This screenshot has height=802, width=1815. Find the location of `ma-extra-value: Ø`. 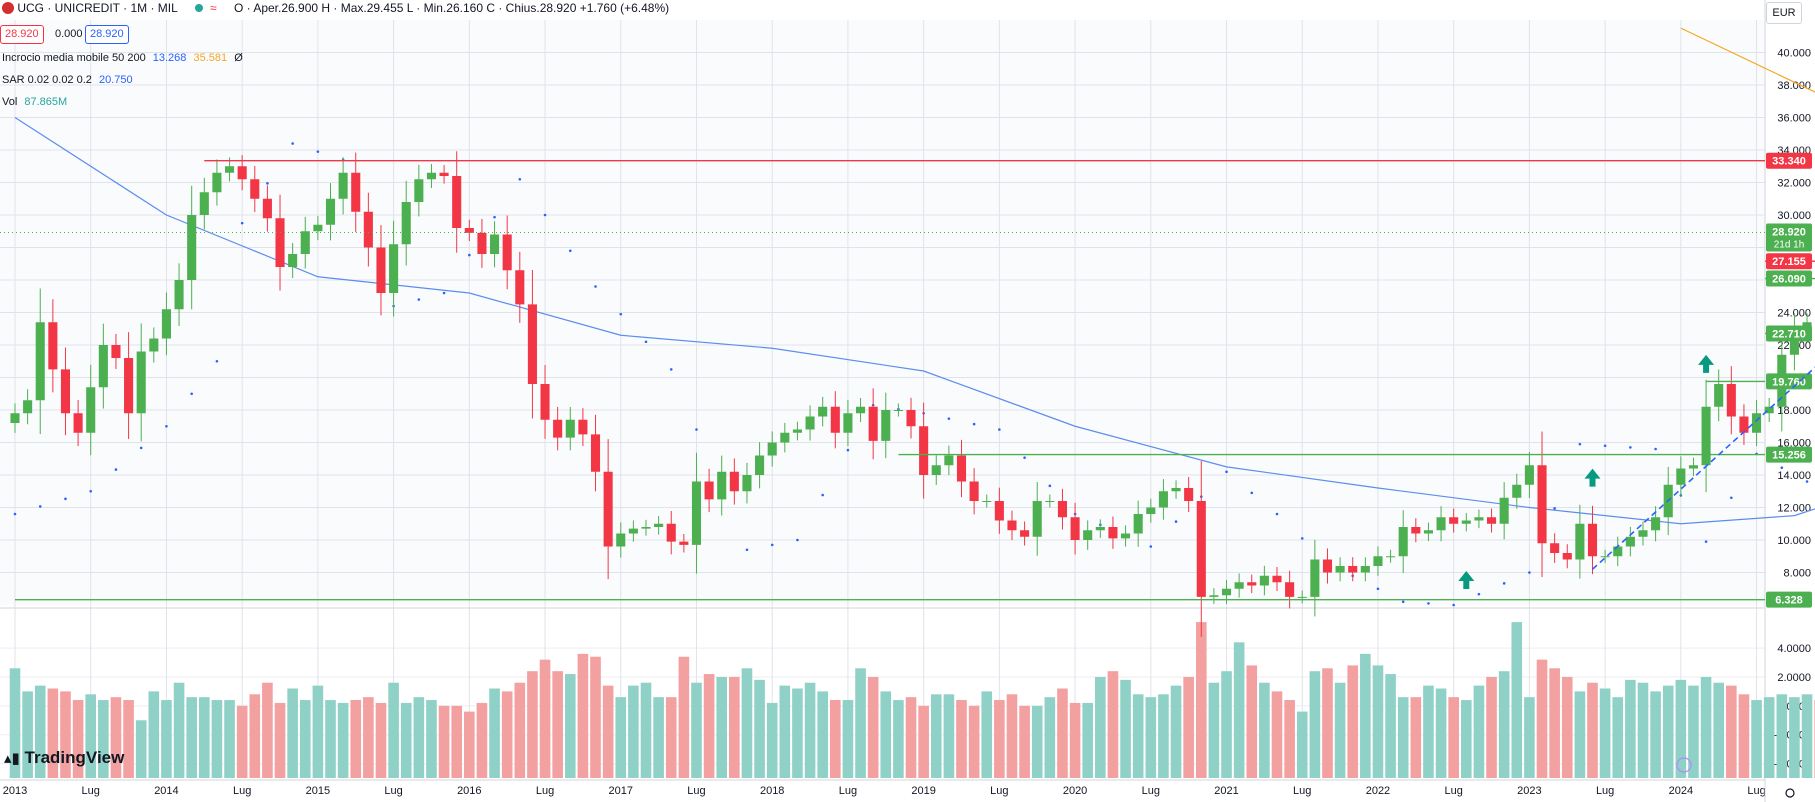

ma-extra-value: Ø is located at coordinates (238, 58).